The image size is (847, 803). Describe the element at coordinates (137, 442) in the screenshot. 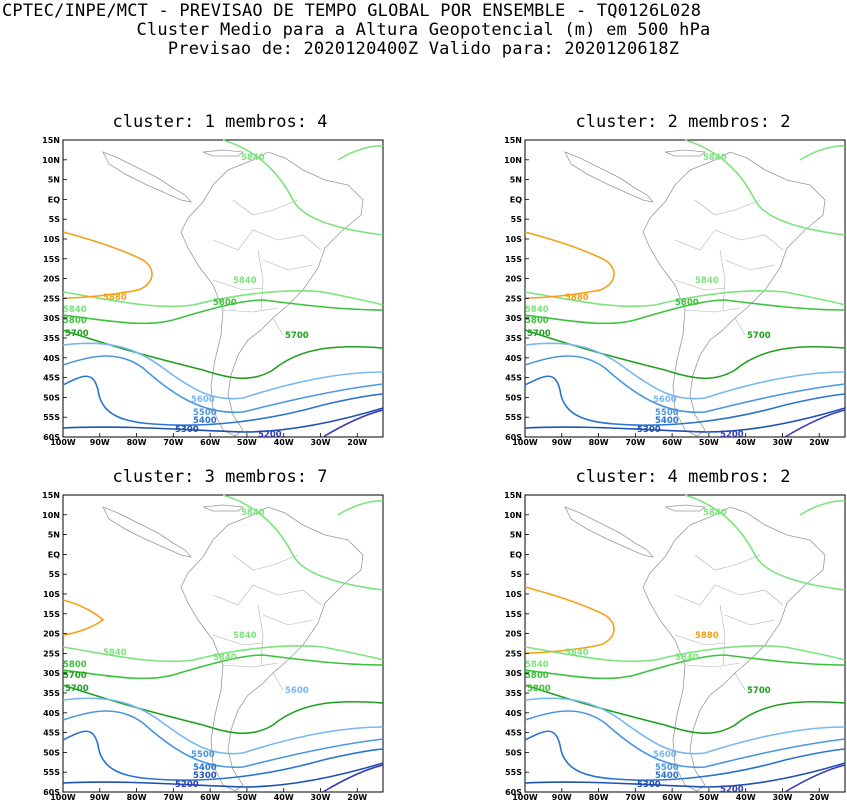

I see `x-tick-label: 80W` at that location.